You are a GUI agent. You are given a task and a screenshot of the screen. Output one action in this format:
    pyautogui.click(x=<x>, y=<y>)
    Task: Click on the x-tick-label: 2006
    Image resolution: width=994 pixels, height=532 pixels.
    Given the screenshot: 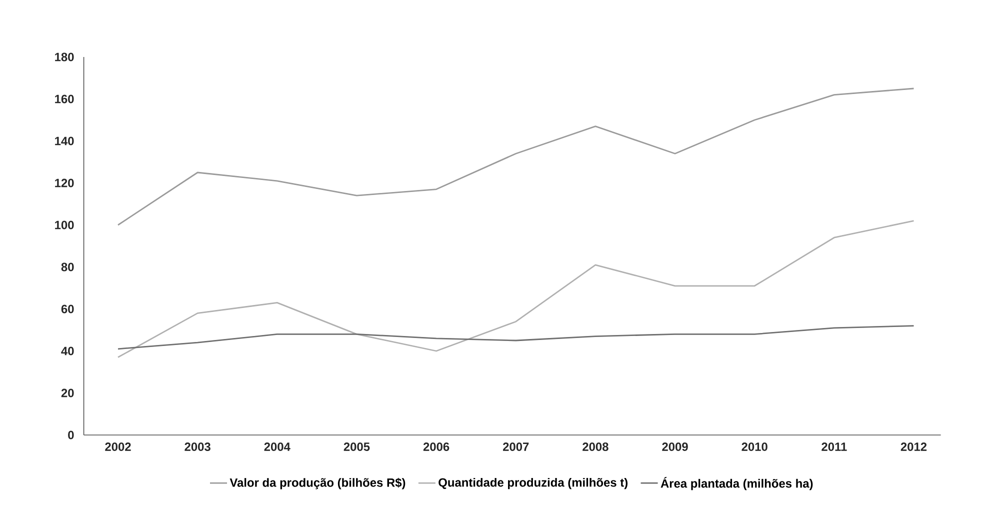 What is the action you would take?
    pyautogui.click(x=436, y=446)
    